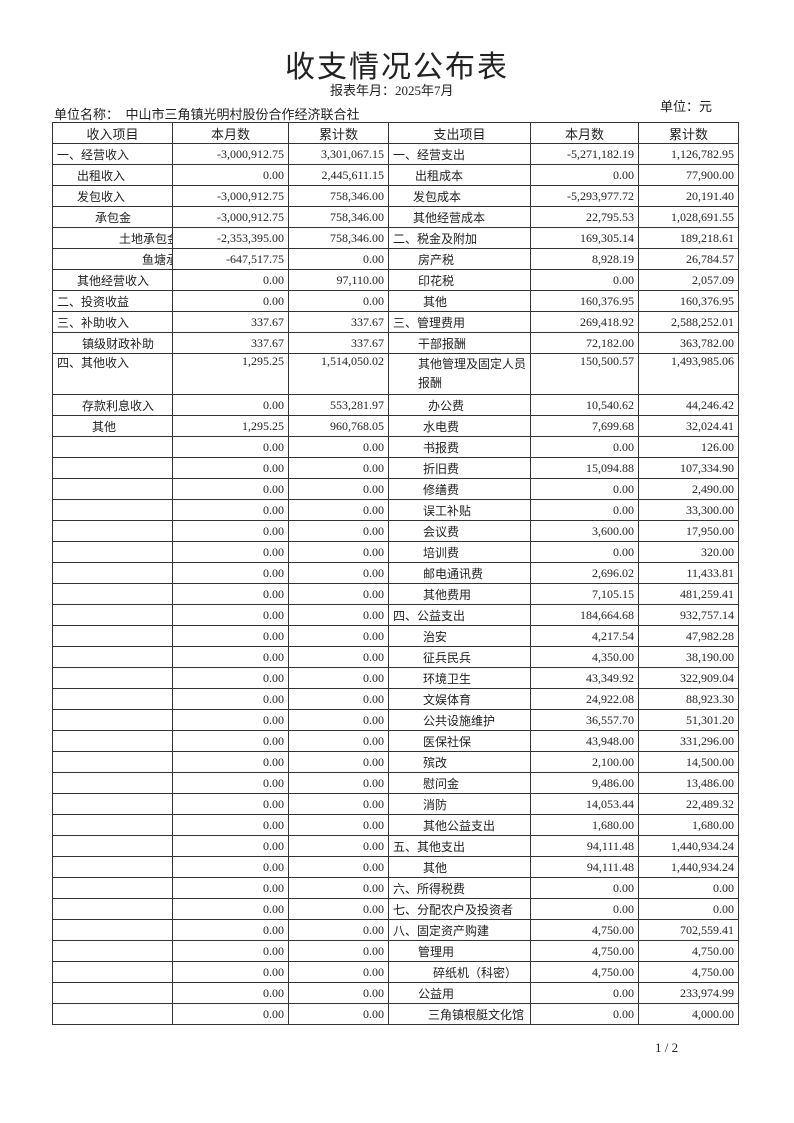 This screenshot has width=794, height=1123. I want to click on item-cell: 八、固定资产购建, so click(459, 930).